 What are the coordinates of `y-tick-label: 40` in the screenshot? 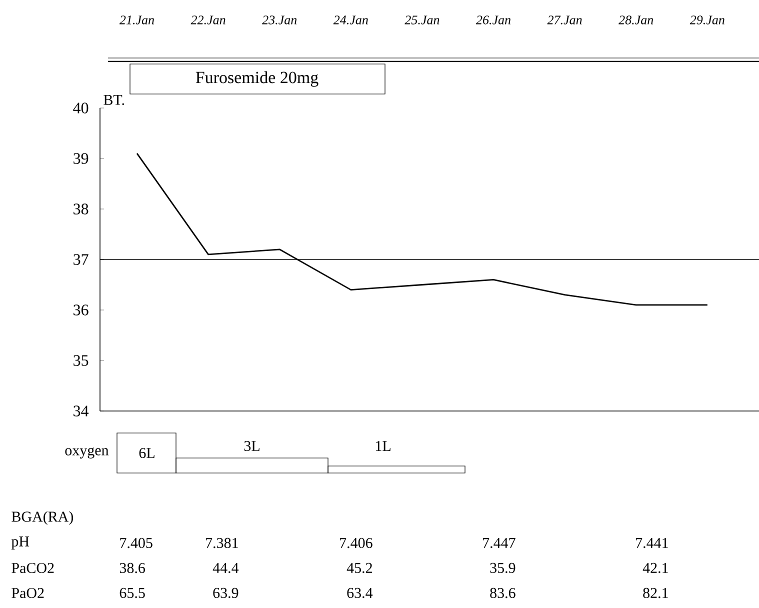 It's located at (80, 108).